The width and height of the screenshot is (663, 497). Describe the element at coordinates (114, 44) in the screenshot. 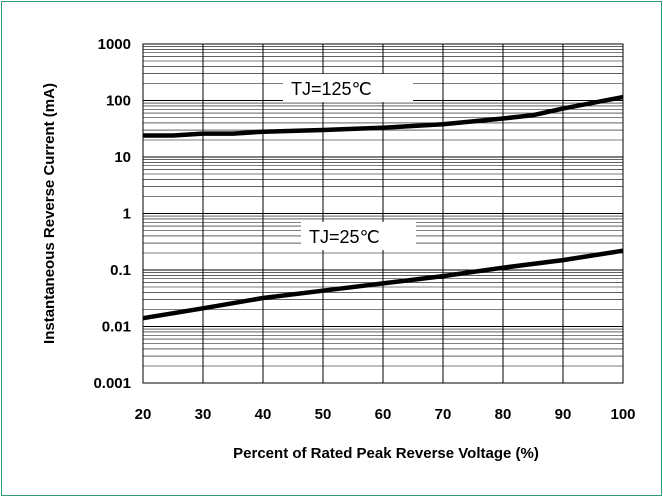

I see `y-tick-label: 1000` at that location.